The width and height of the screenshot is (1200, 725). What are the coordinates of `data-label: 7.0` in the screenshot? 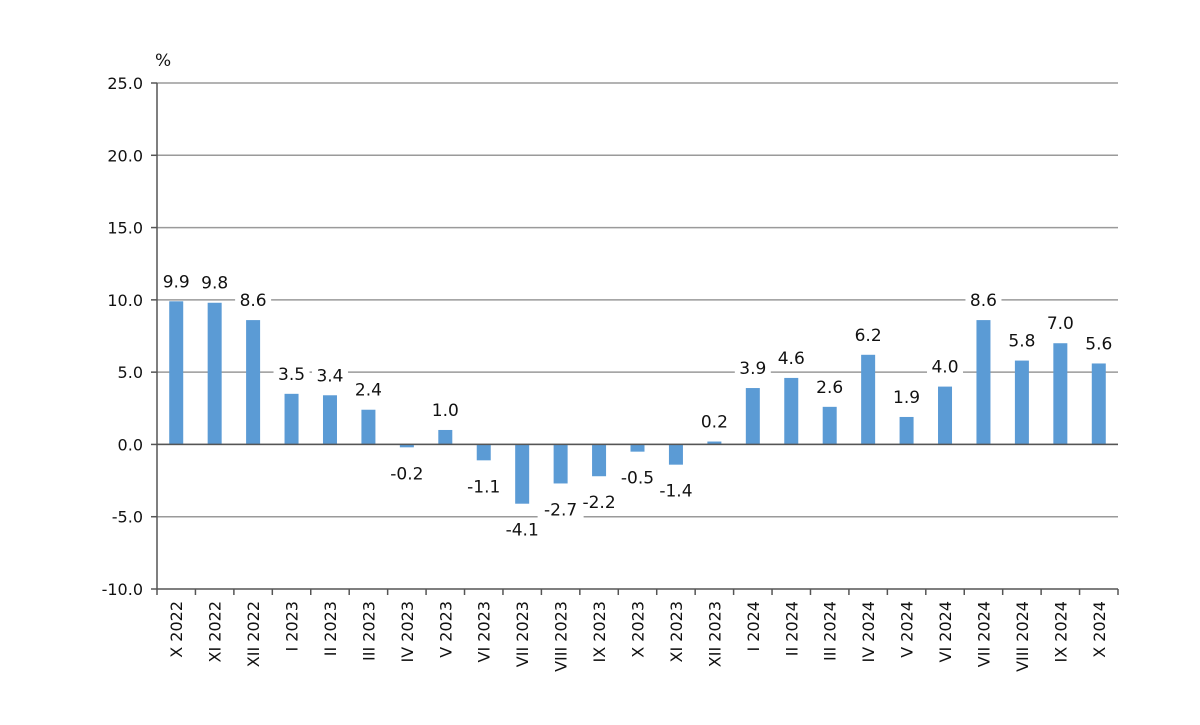 It's located at (1060, 324).